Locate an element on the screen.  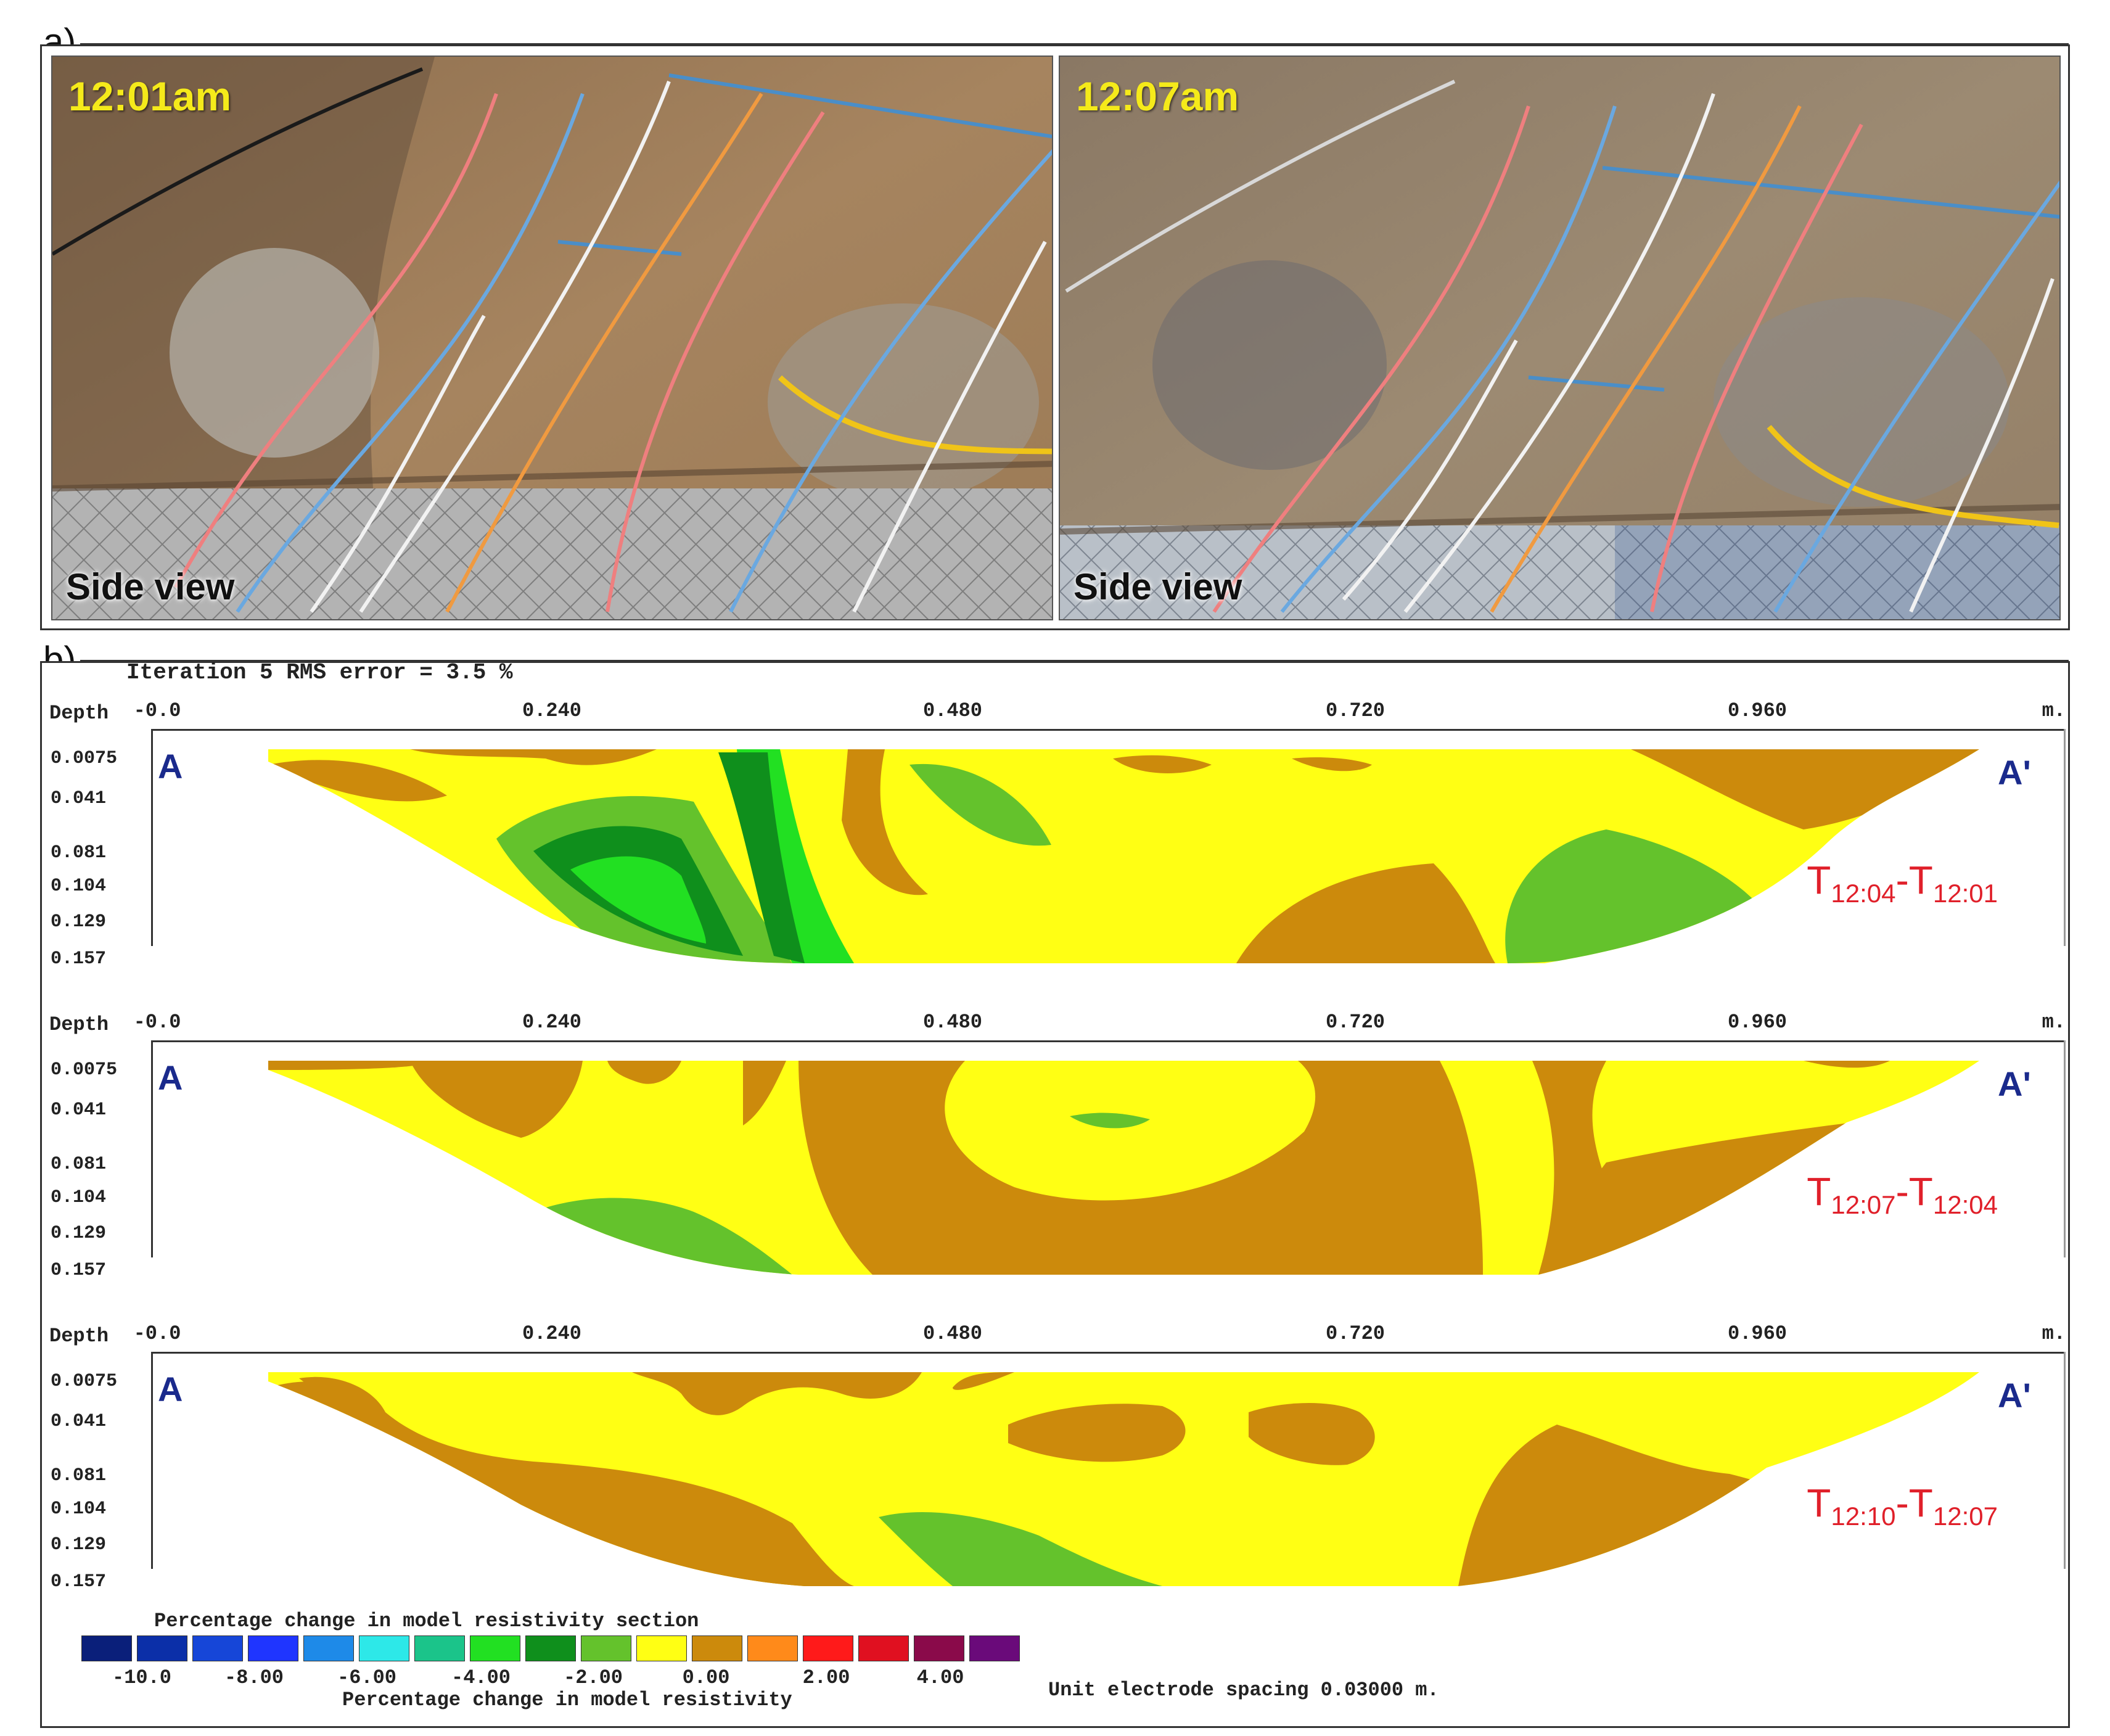
legend-tick: 4.00 is located at coordinates (940, 1677).